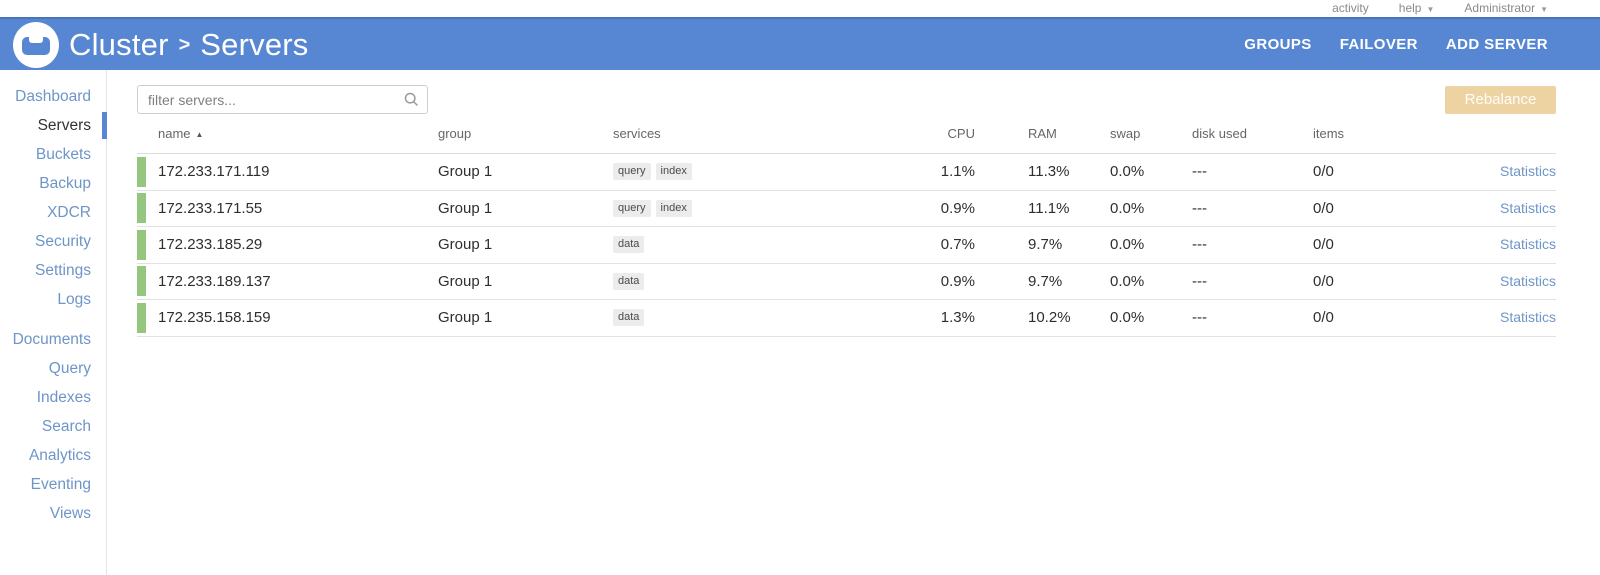 This screenshot has height=575, width=1600. What do you see at coordinates (210, 208) in the screenshot?
I see `server-name: 172.233.171.55` at bounding box center [210, 208].